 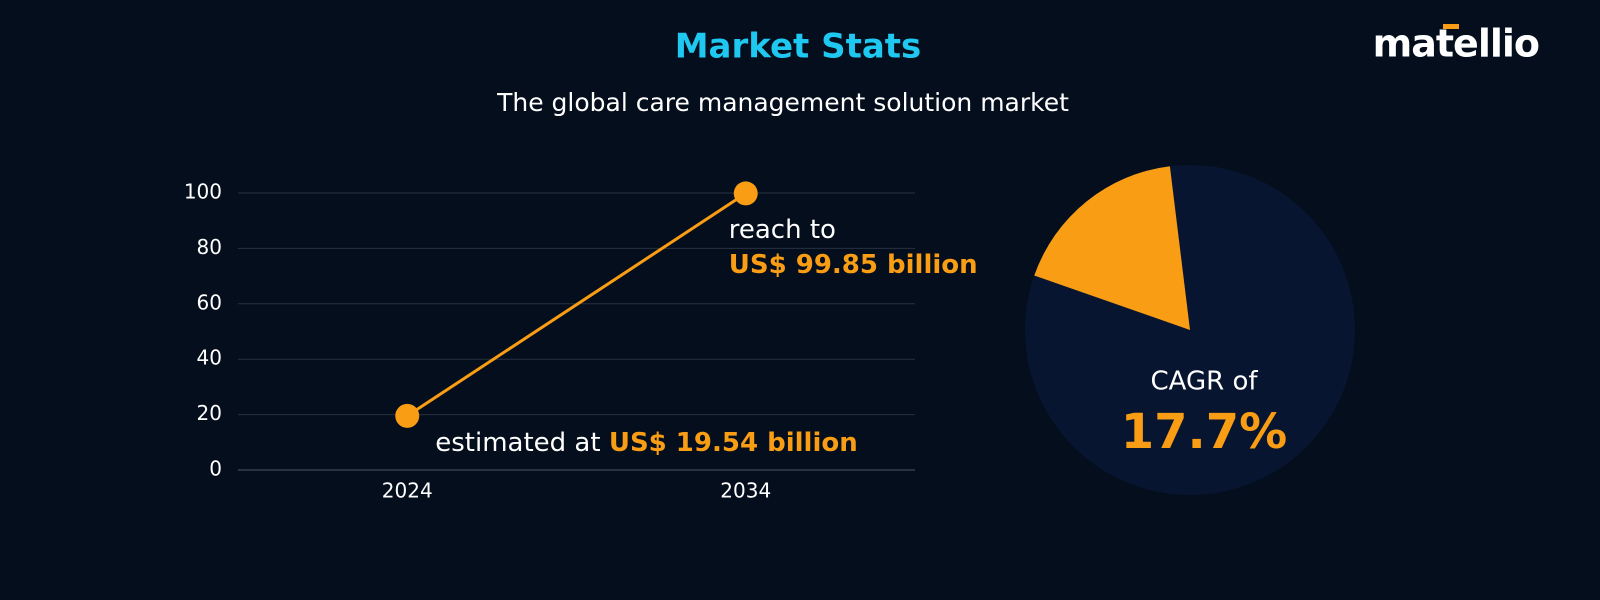 I want to click on x-tick-label: 2024, so click(x=407, y=491).